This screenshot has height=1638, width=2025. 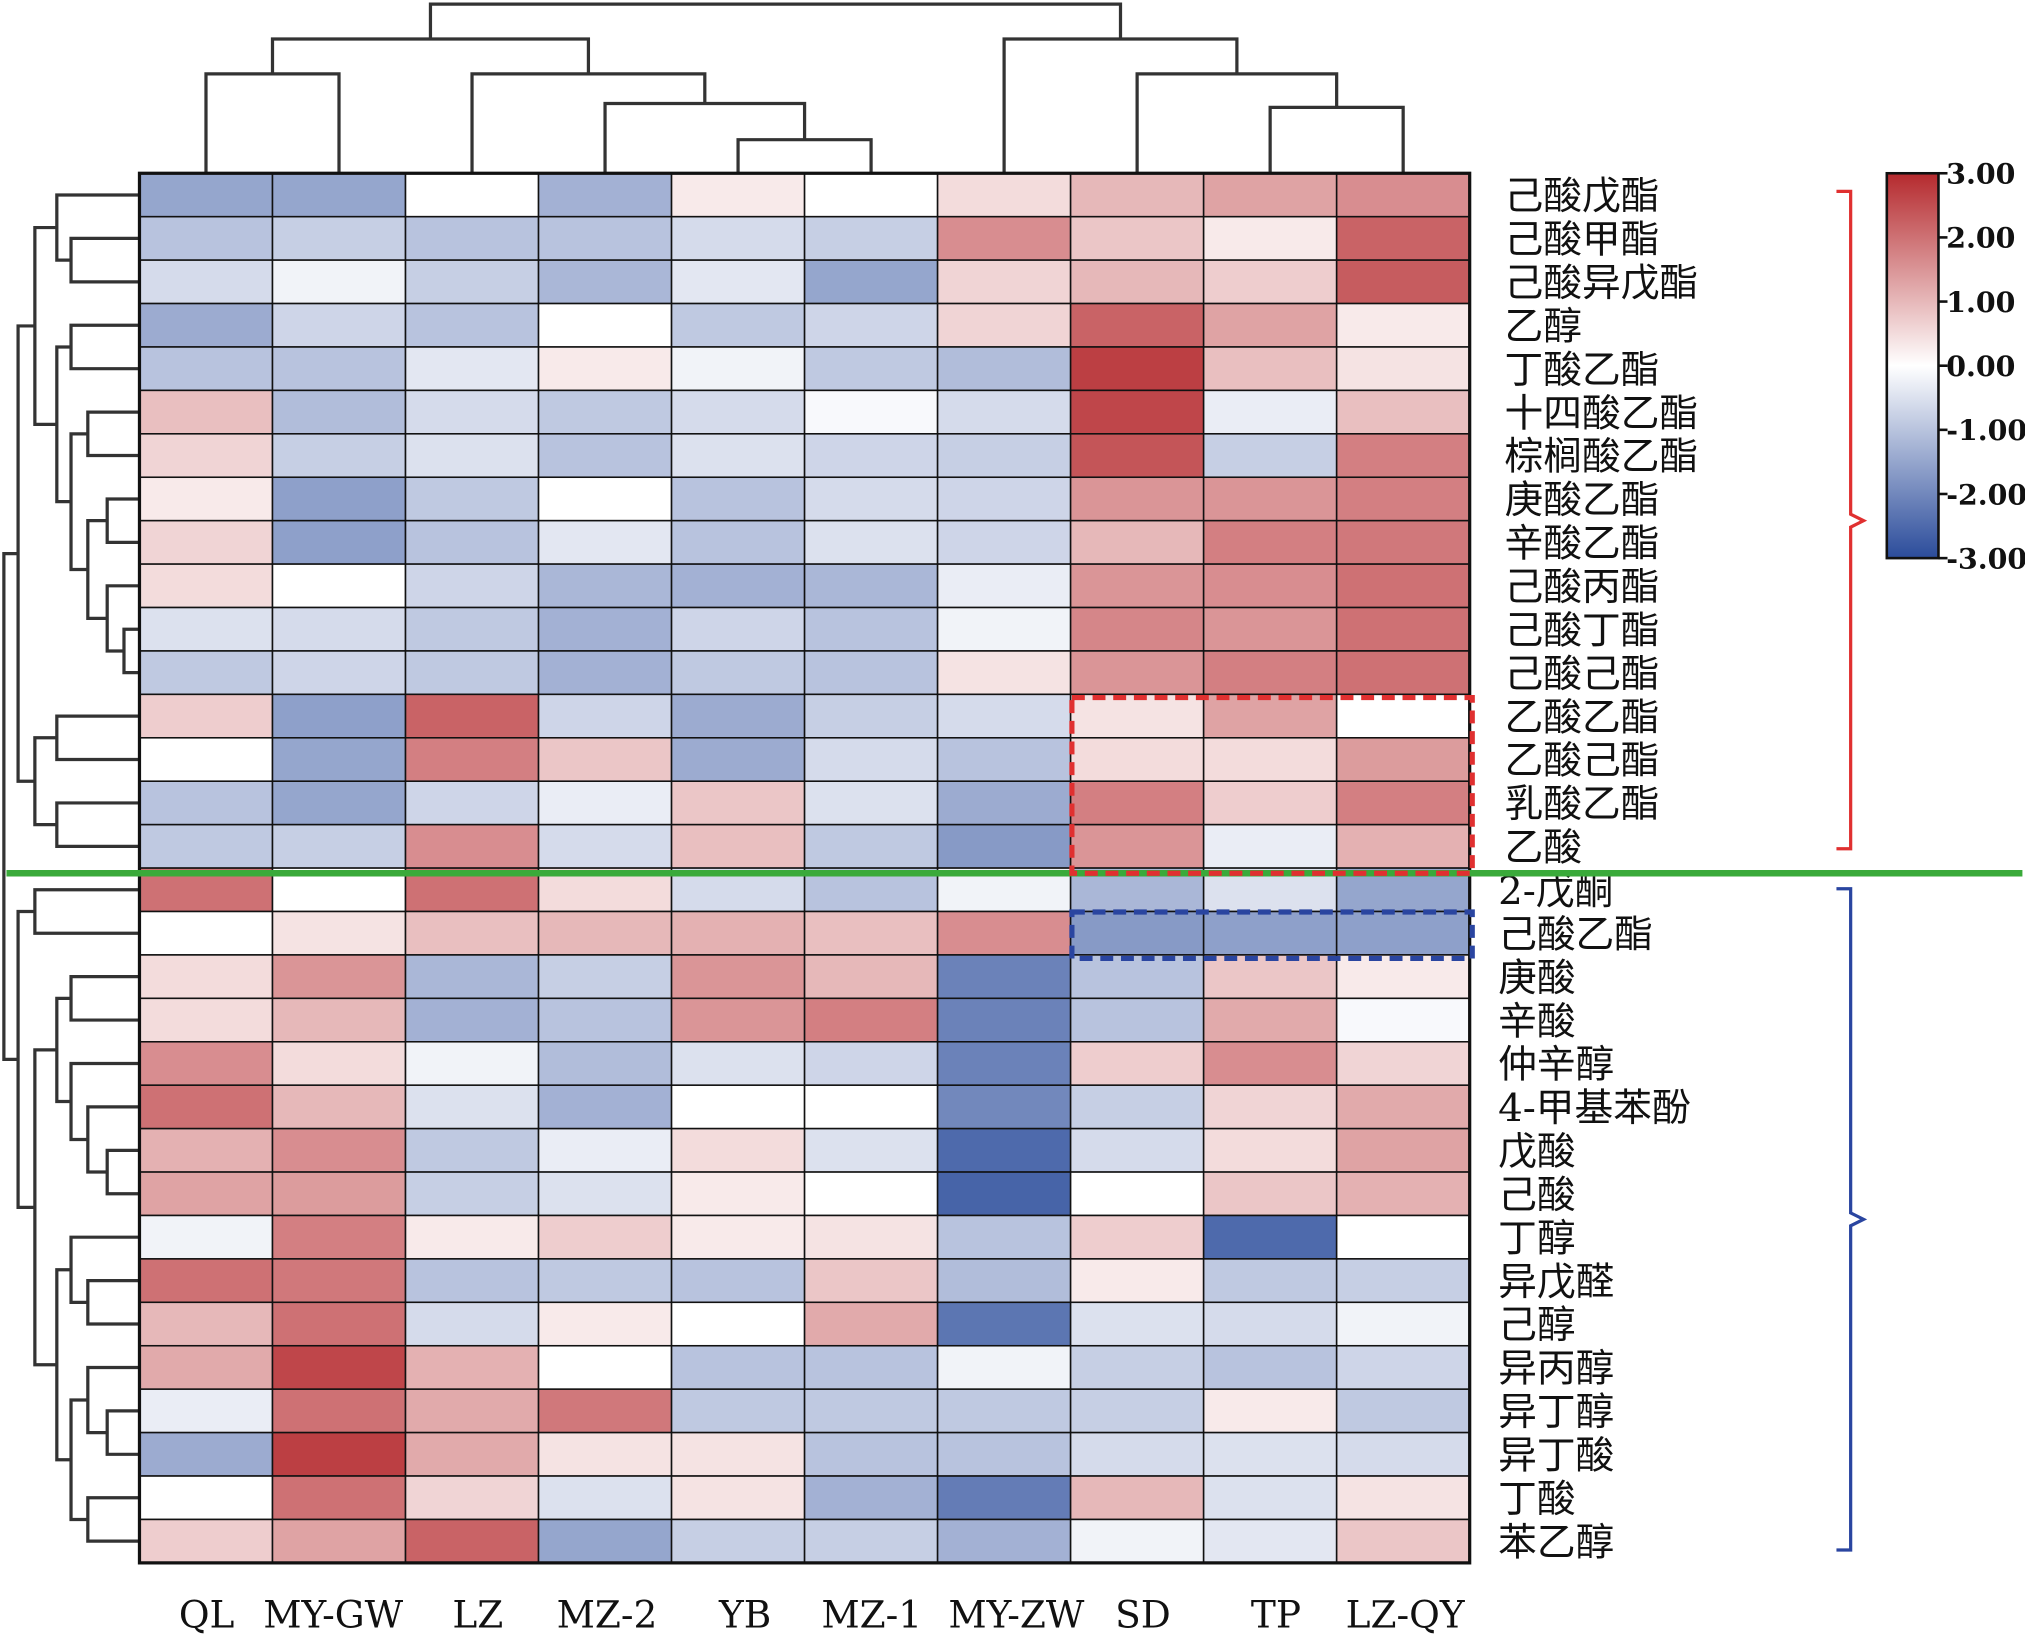 I want to click on row-label: 乙醇, so click(x=1543, y=326).